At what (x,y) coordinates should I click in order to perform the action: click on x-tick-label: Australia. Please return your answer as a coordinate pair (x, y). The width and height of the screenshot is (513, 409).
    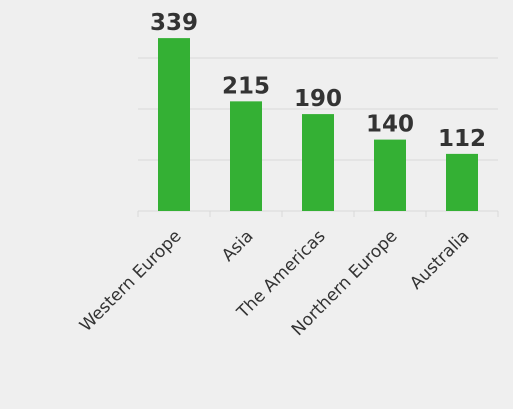
    Looking at the image, I should click on (439, 259).